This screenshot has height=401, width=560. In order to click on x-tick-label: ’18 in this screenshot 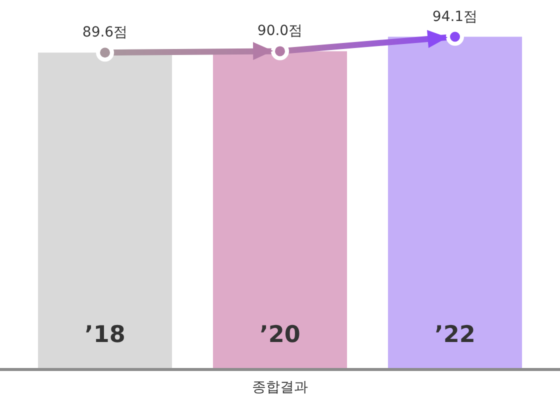, I will do `click(105, 335)`.